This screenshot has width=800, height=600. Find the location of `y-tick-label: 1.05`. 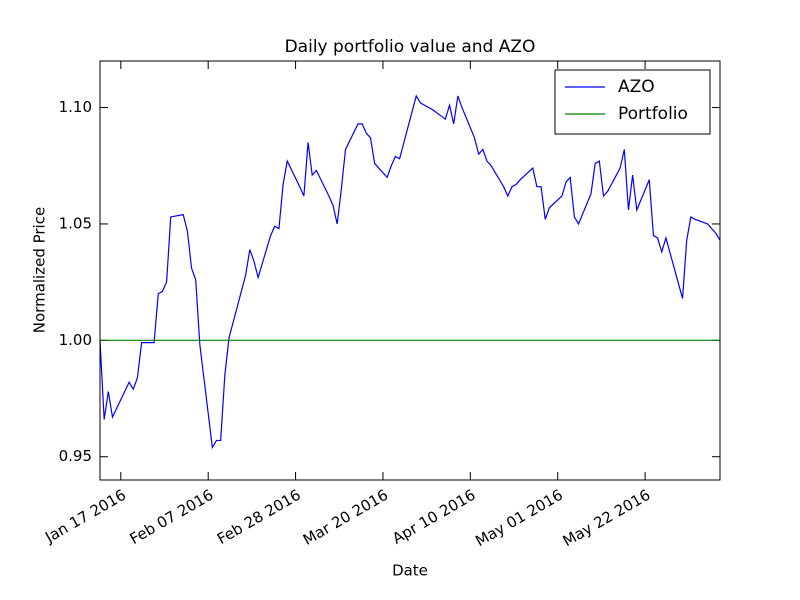

y-tick-label: 1.05 is located at coordinates (75, 223).